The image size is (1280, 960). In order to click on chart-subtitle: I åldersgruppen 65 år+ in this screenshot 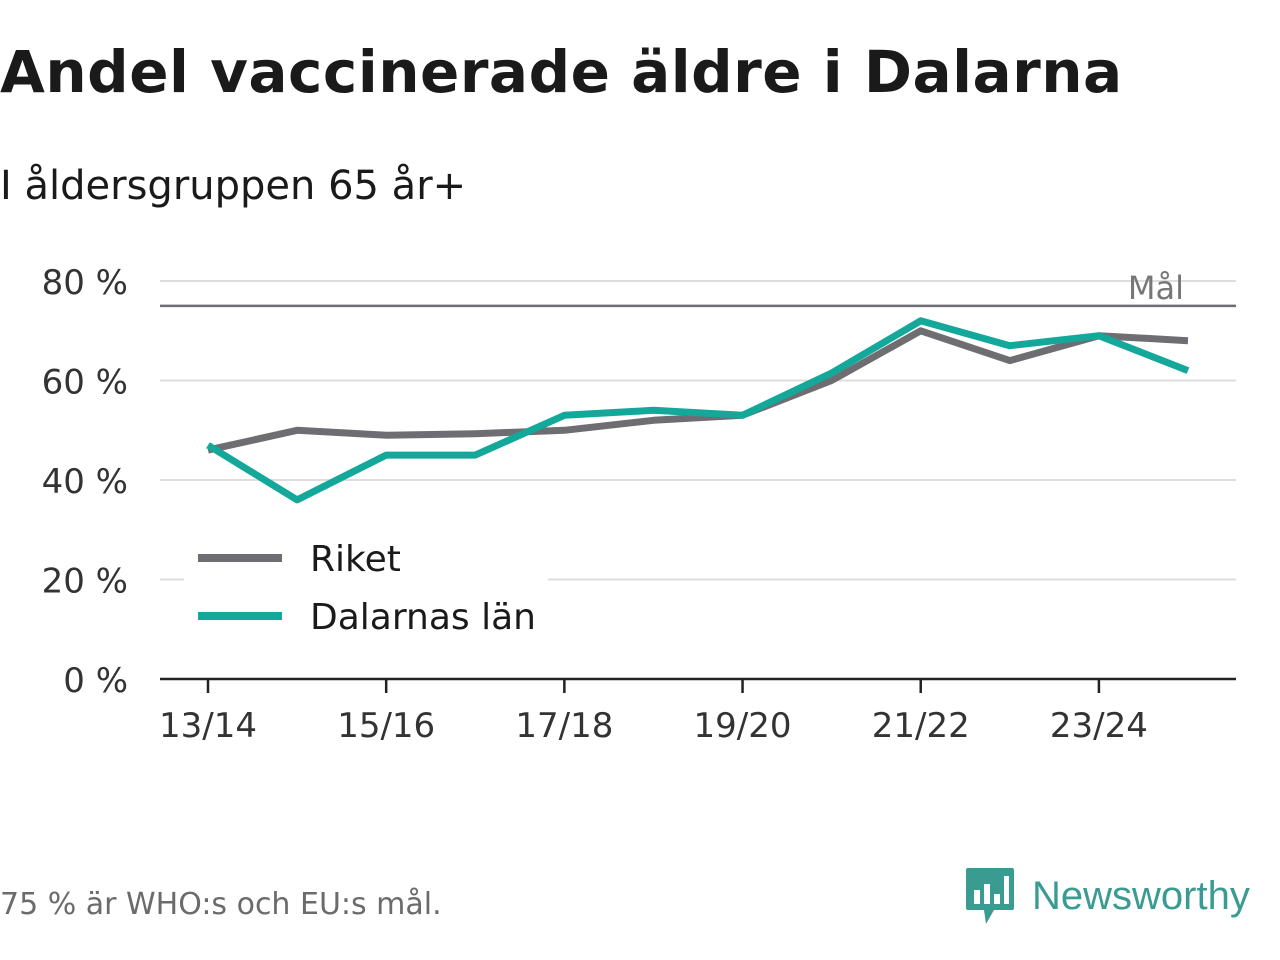, I will do `click(233, 186)`.